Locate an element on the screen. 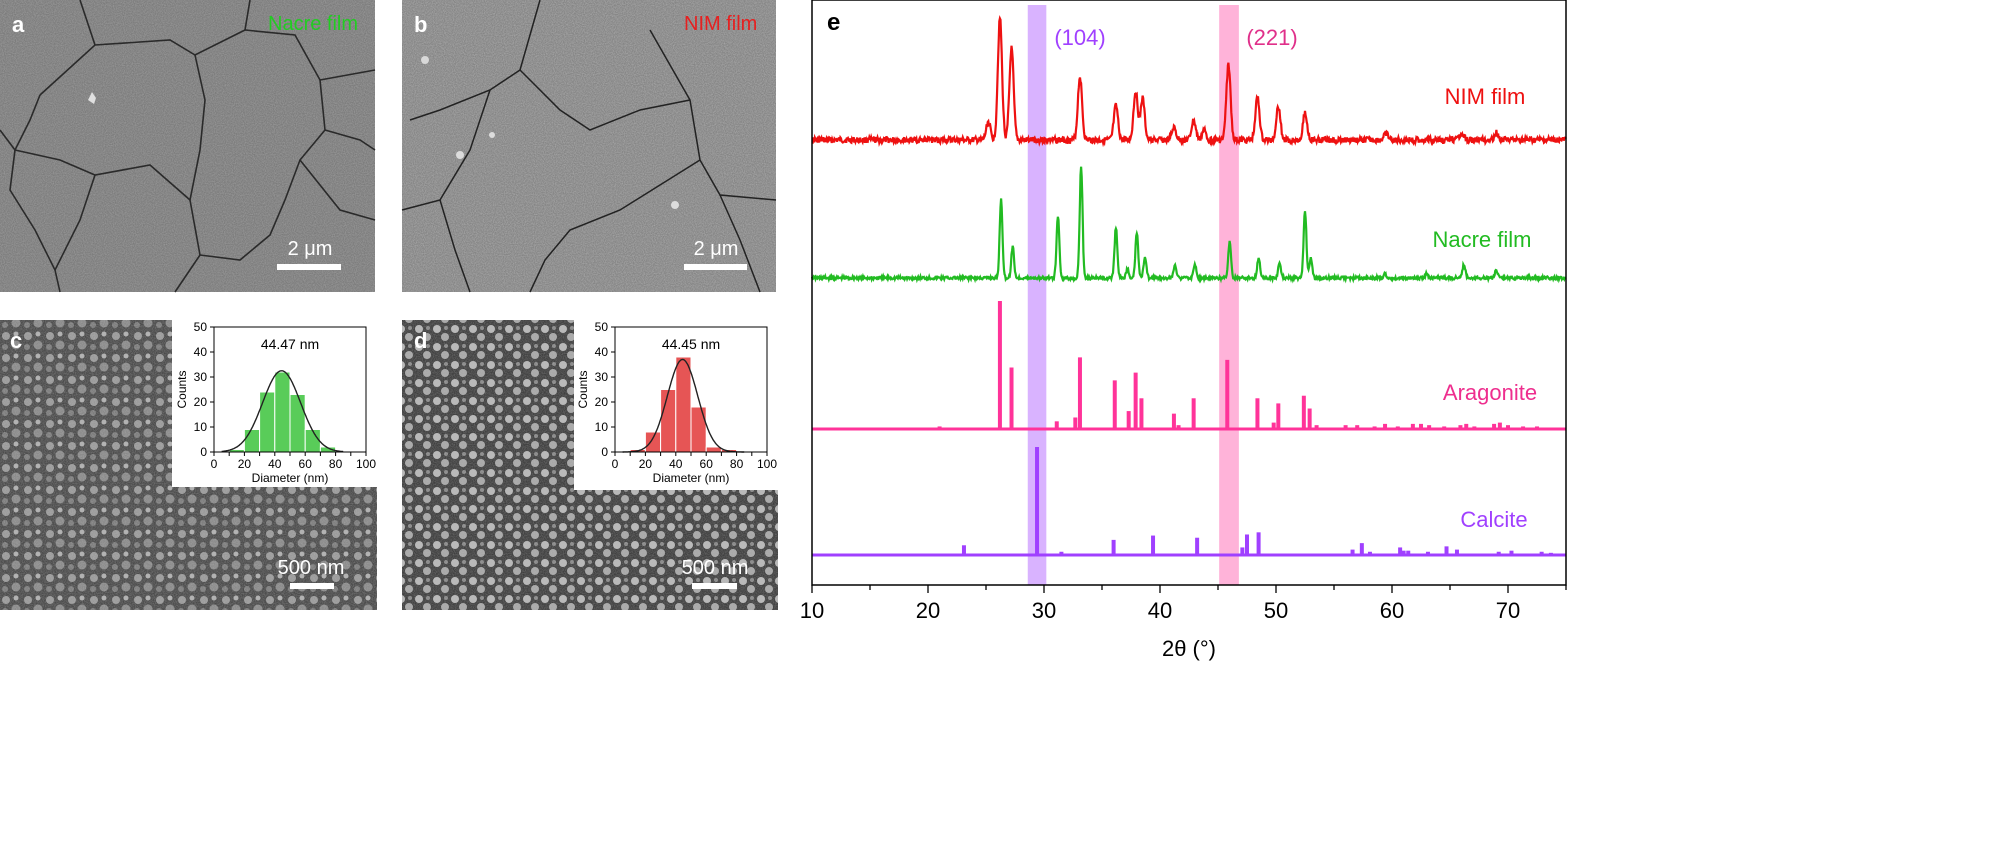 The height and width of the screenshot is (851, 2009). x-tick-label: 10 is located at coordinates (812, 610).